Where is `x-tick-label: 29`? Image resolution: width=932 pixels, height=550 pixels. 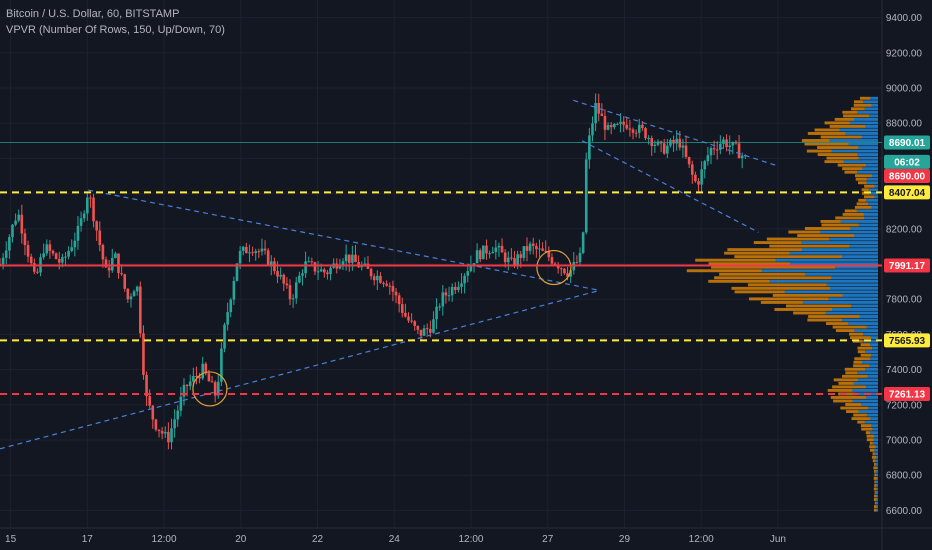 x-tick-label: 29 is located at coordinates (625, 539).